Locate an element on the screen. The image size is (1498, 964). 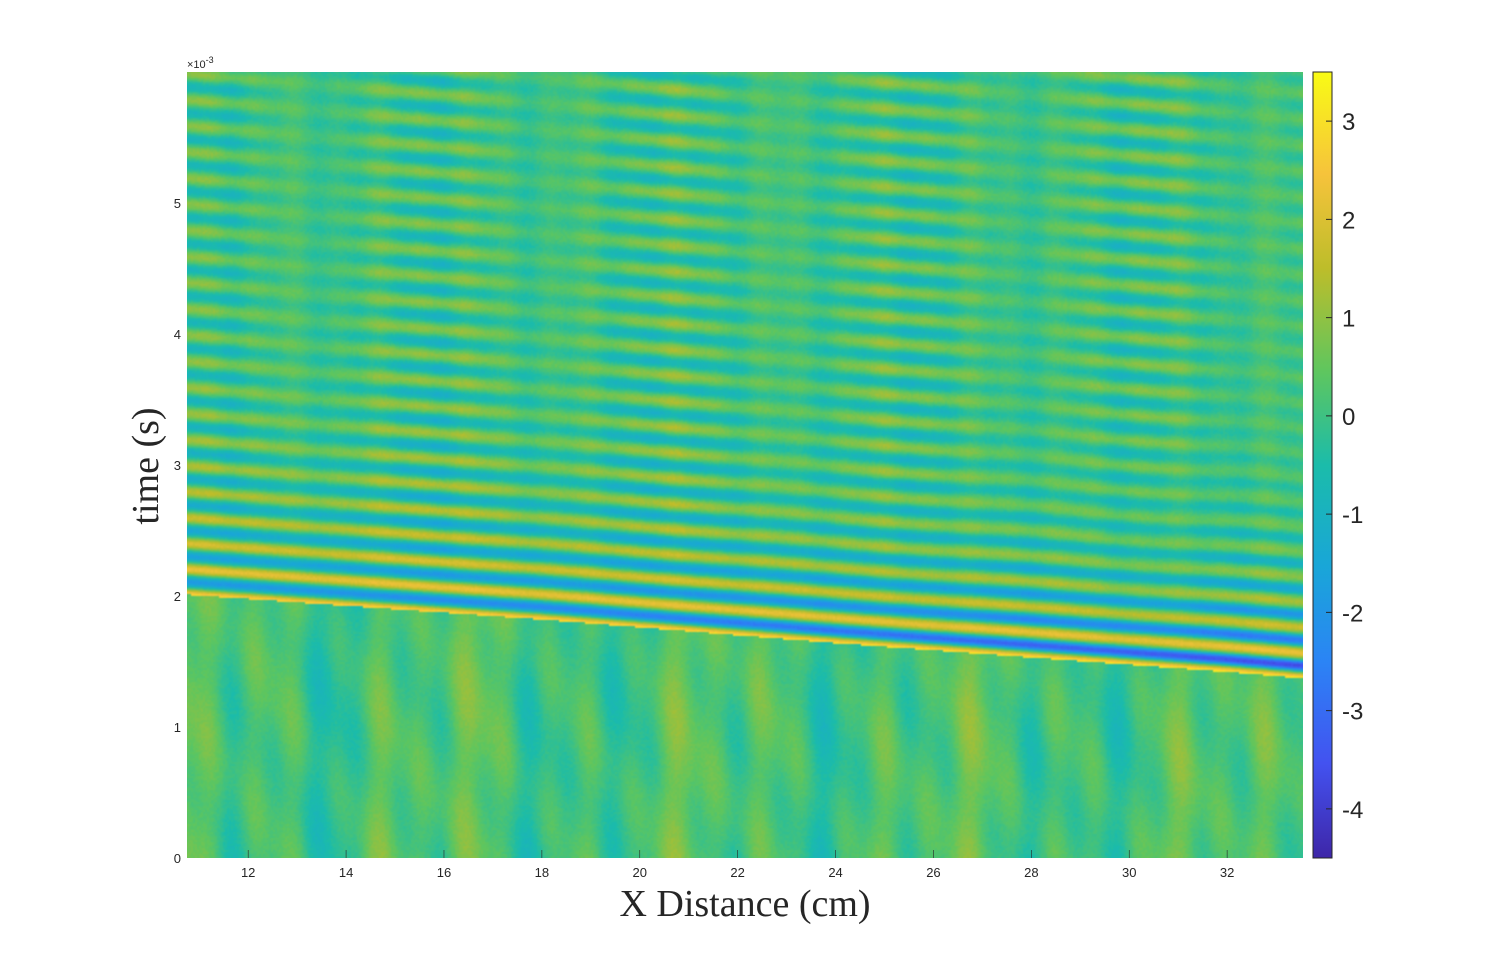
y-tick-label: 3 is located at coordinates (177, 465).